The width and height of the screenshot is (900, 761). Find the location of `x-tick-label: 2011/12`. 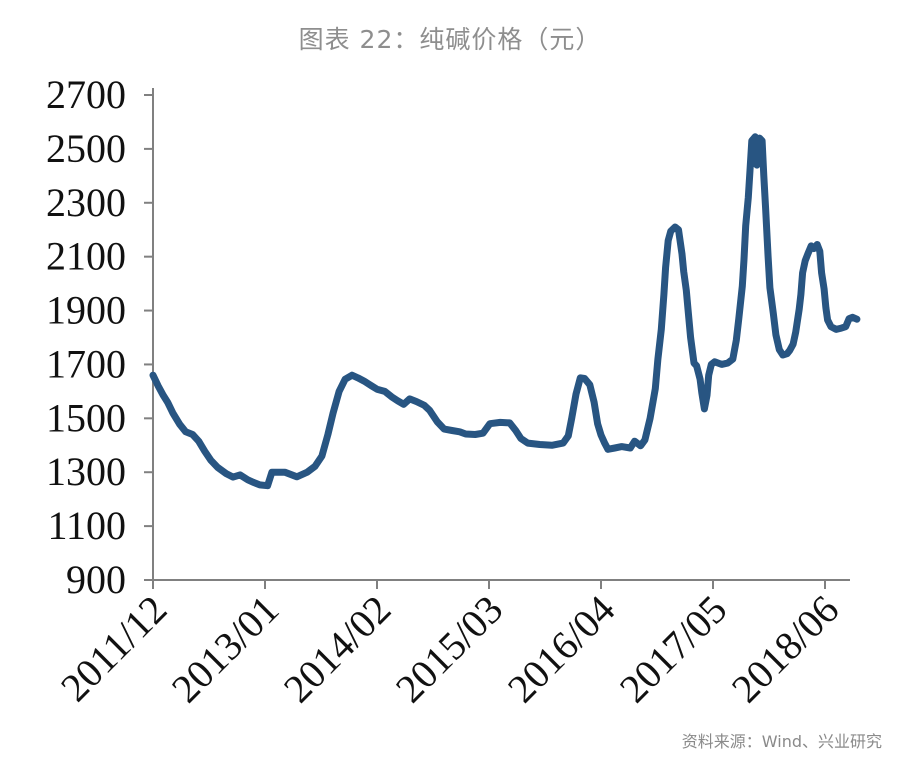

x-tick-label: 2011/12 is located at coordinates (113, 648).